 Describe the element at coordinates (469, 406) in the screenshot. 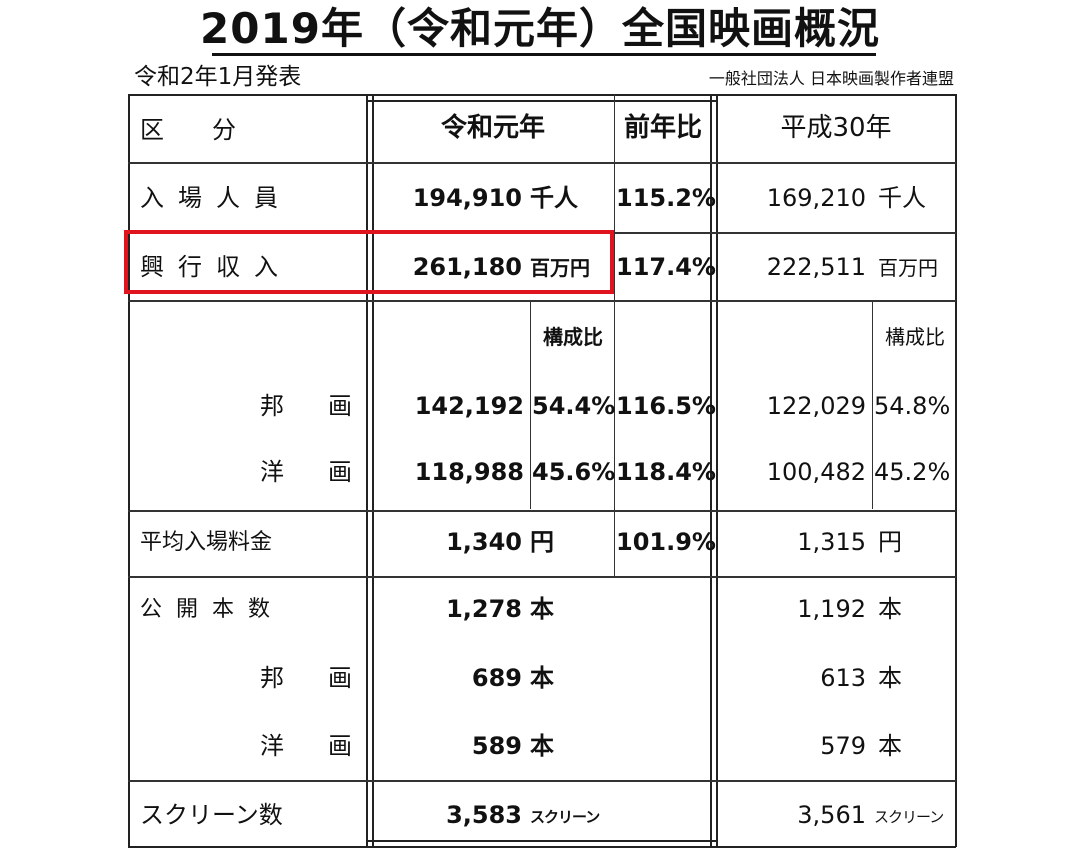

I see `japanese-films-current-value: 142,192` at that location.